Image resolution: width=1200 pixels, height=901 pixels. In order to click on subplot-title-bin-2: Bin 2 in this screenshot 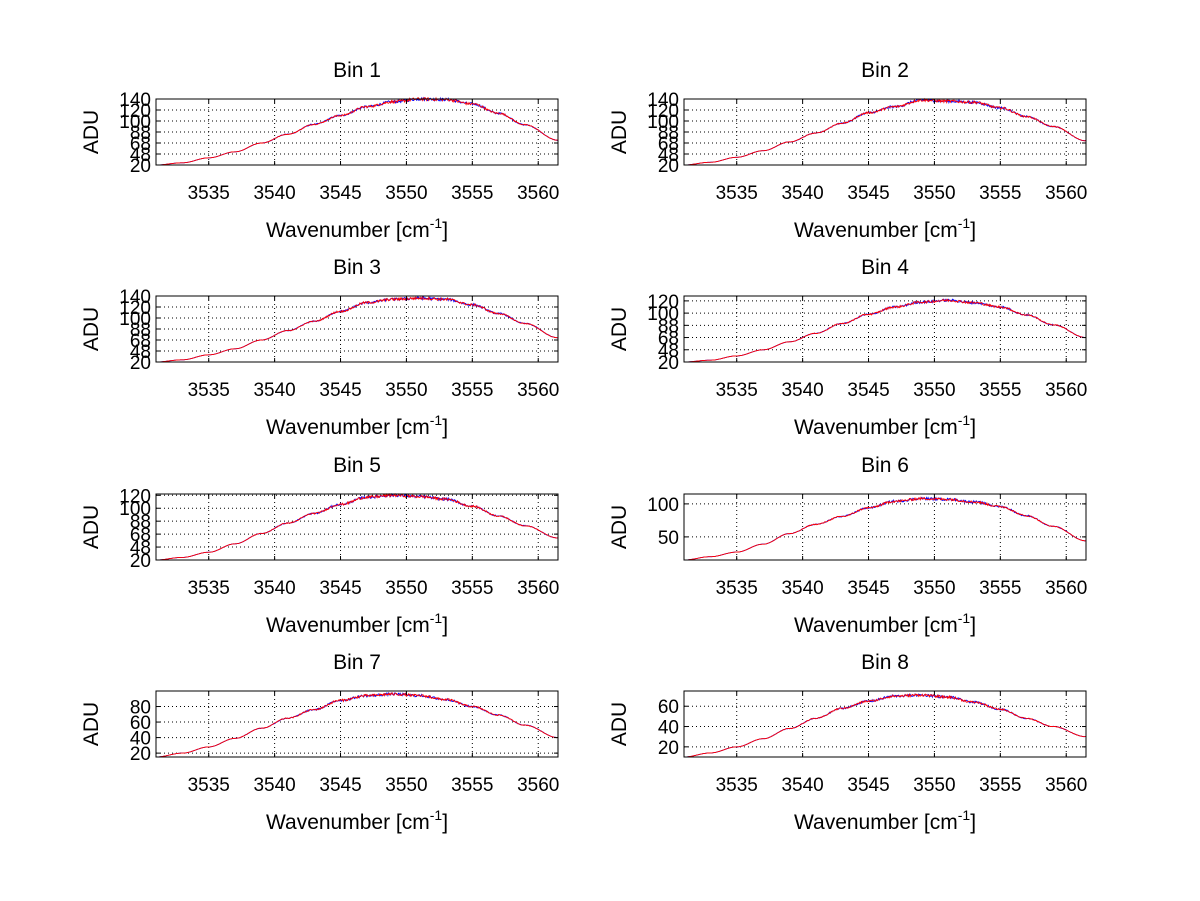, I will do `click(885, 70)`.